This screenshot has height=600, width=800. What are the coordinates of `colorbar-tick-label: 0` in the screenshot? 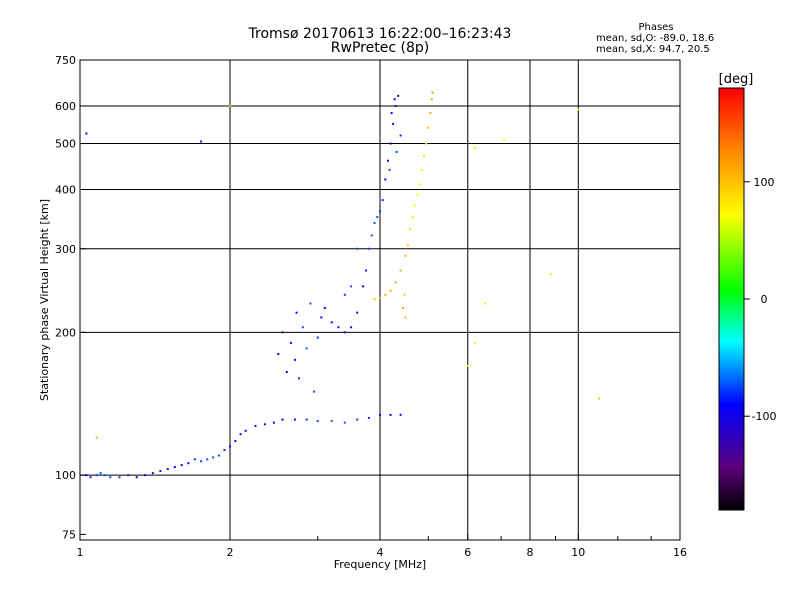 It's located at (764, 299).